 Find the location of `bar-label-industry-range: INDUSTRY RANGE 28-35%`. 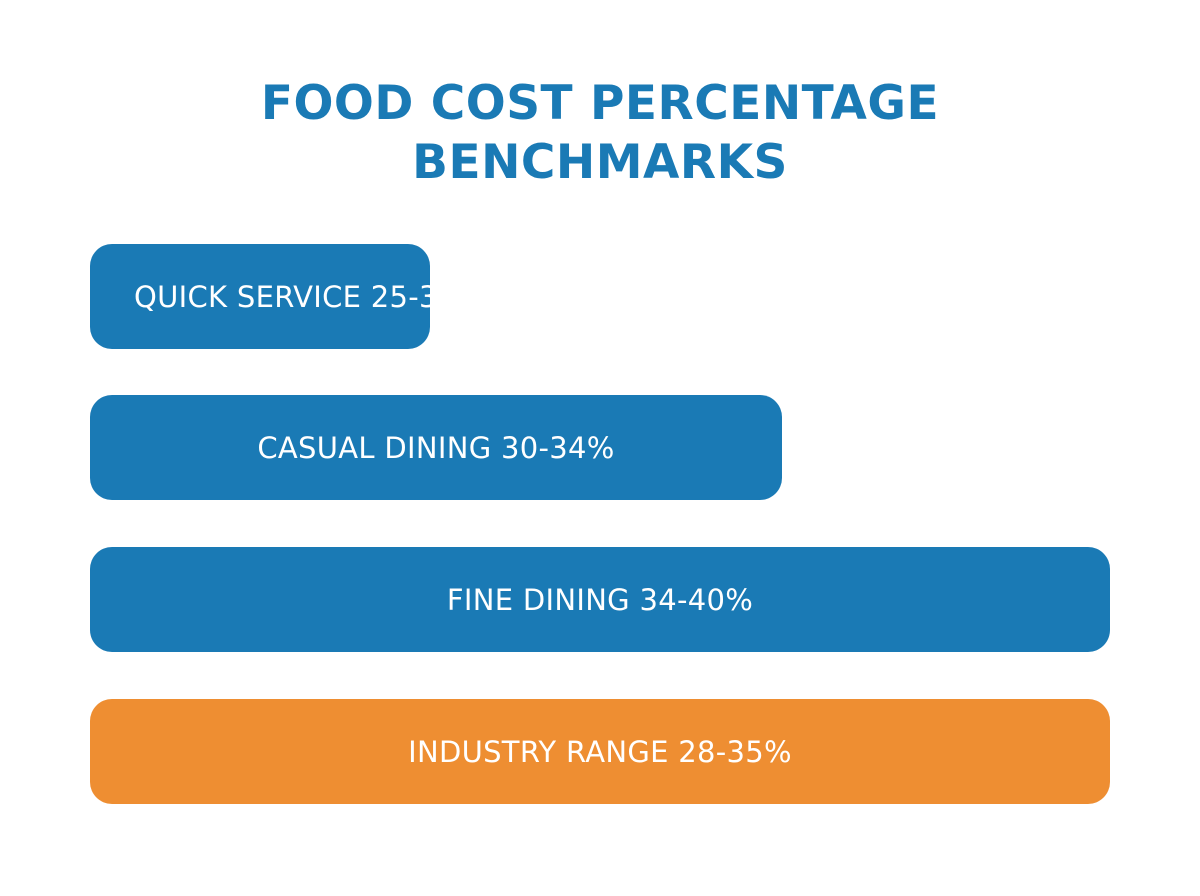

bar-label-industry-range: INDUSTRY RANGE 28-35% is located at coordinates (600, 751).